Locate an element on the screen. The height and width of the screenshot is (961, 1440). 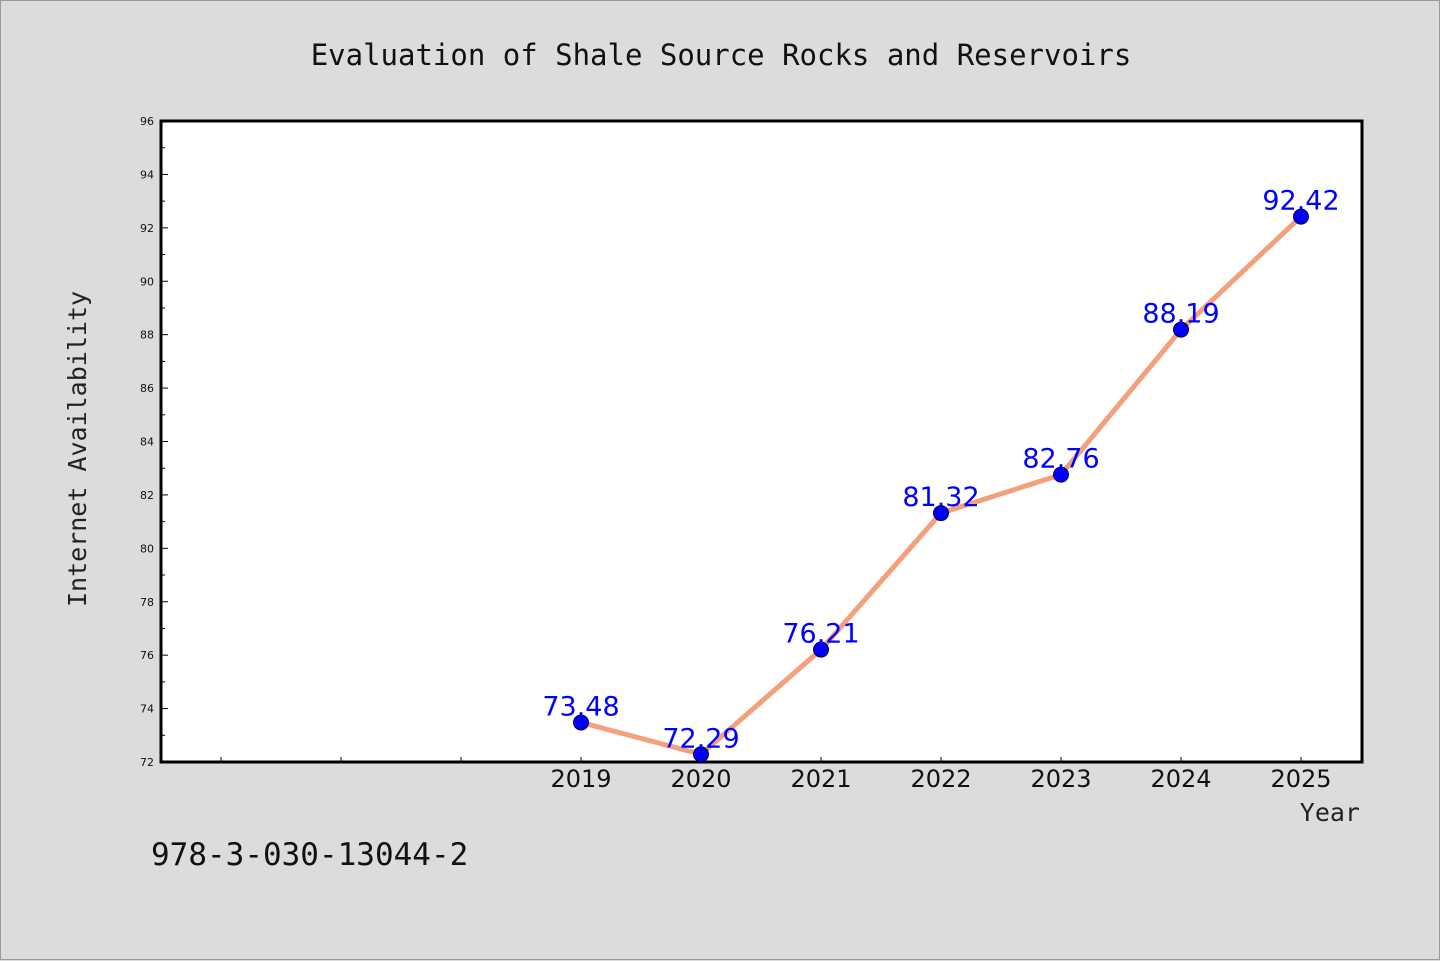
footnote-isbn: 978-3-030-13044-2 is located at coordinates (309, 855).